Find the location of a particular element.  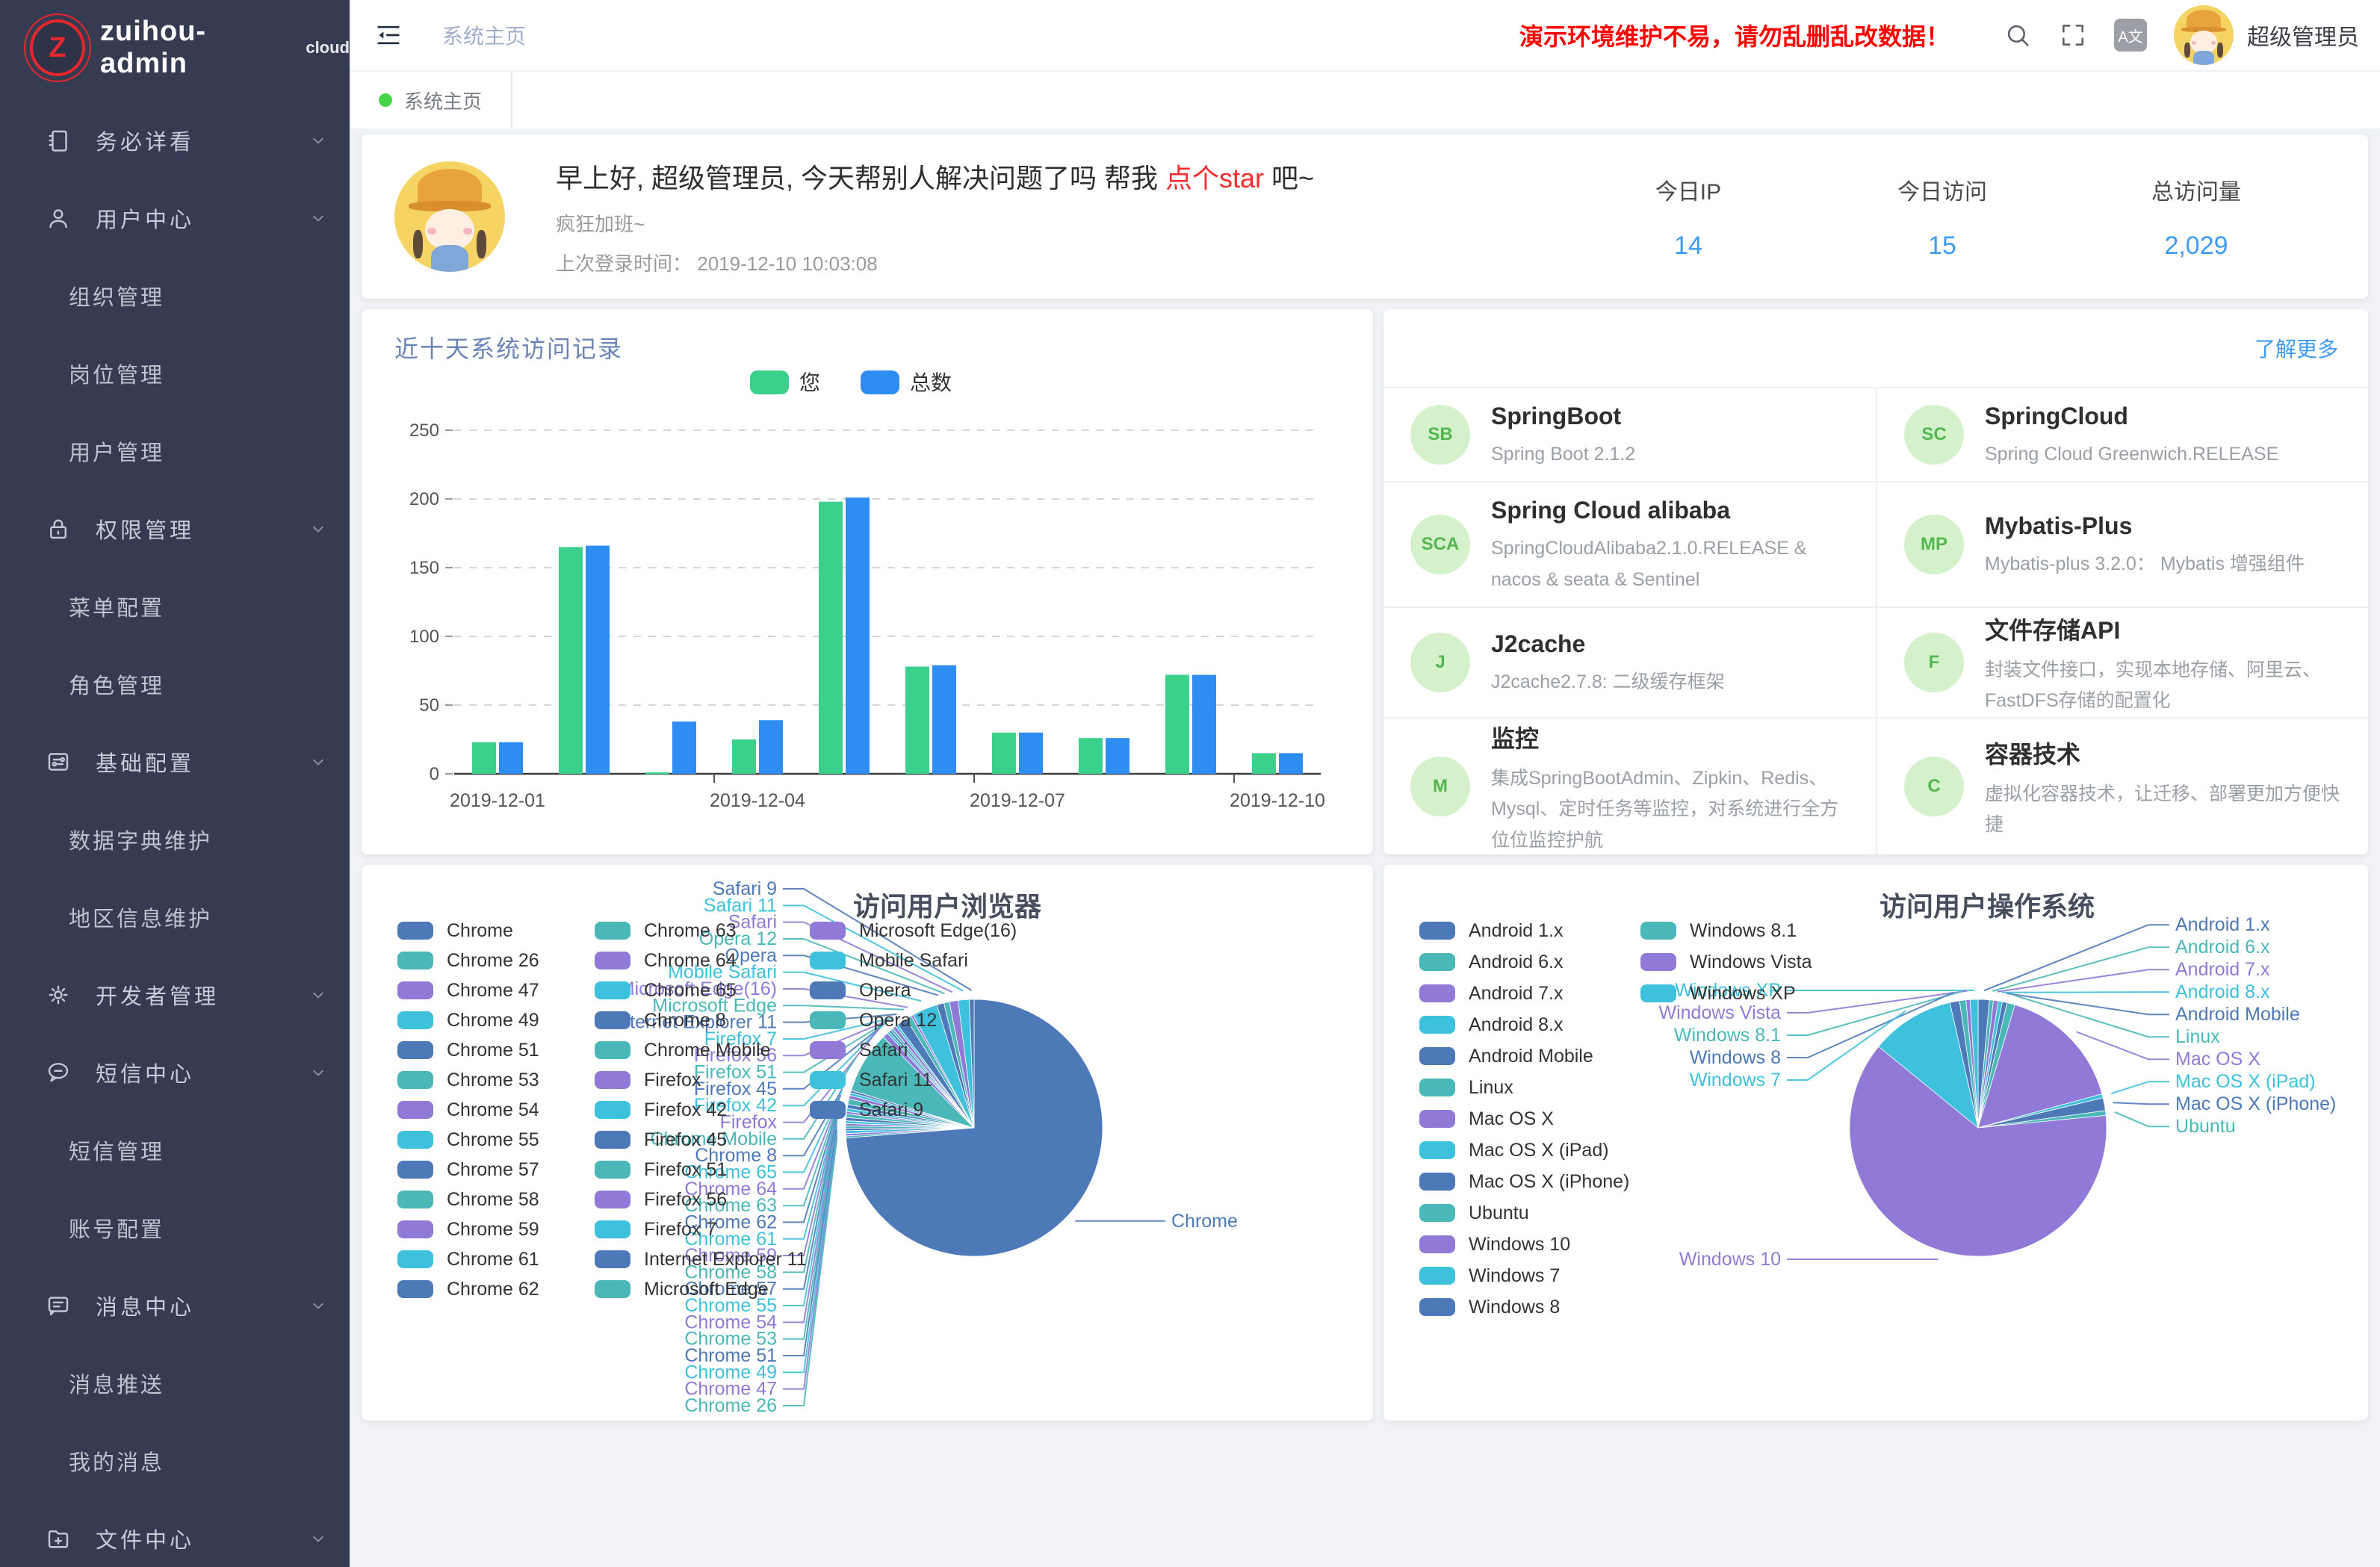

pie-callout-label: Windows XP is located at coordinates (1728, 990).